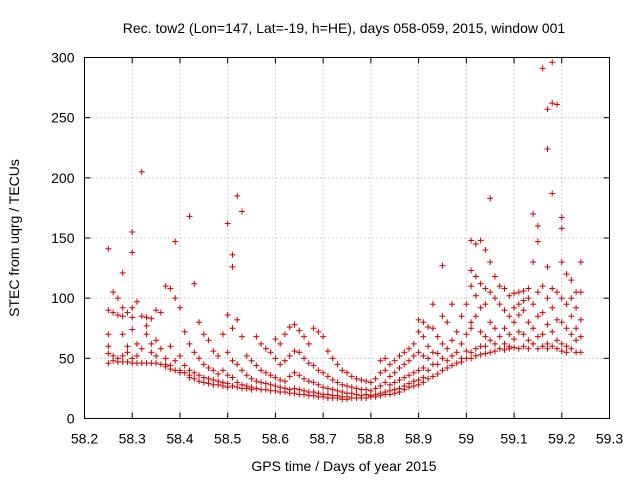 This screenshot has width=640, height=480. What do you see at coordinates (227, 439) in the screenshot?
I see `x-tick-label: 58.5` at bounding box center [227, 439].